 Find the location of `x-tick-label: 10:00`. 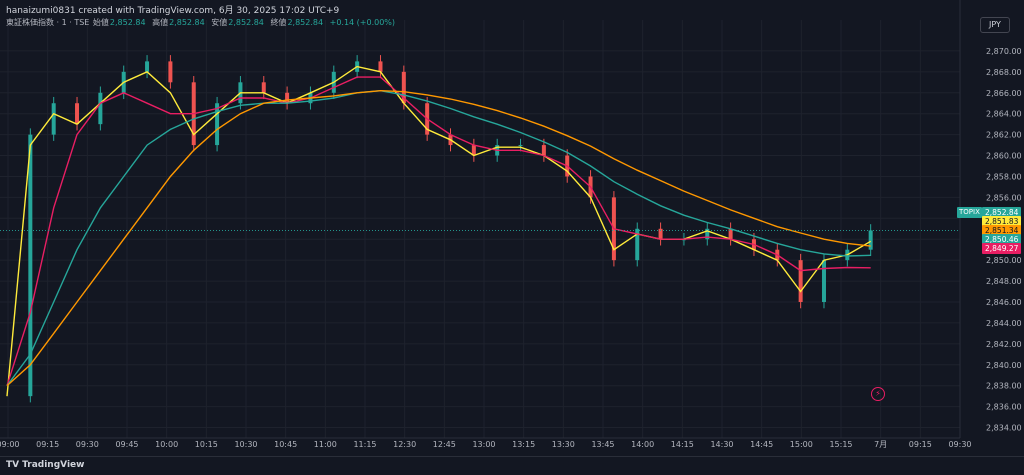

x-tick-label: 10:00 is located at coordinates (166, 444).